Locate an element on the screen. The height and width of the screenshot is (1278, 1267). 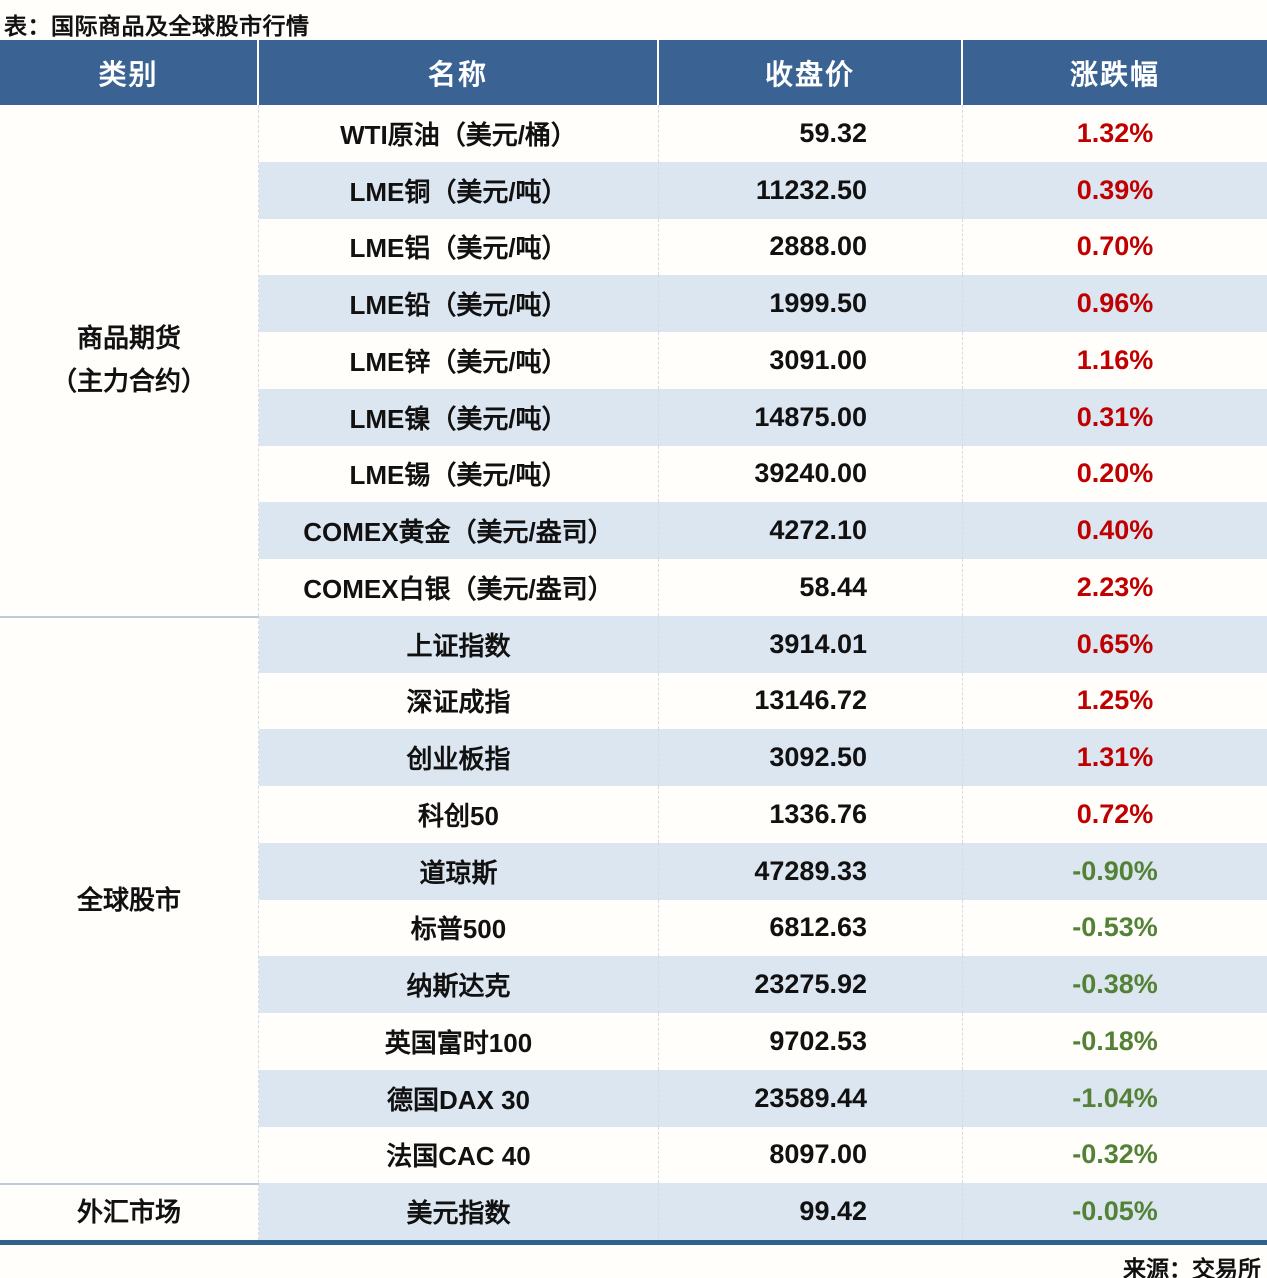
instrument-name: 纳斯达克 is located at coordinates (459, 984).